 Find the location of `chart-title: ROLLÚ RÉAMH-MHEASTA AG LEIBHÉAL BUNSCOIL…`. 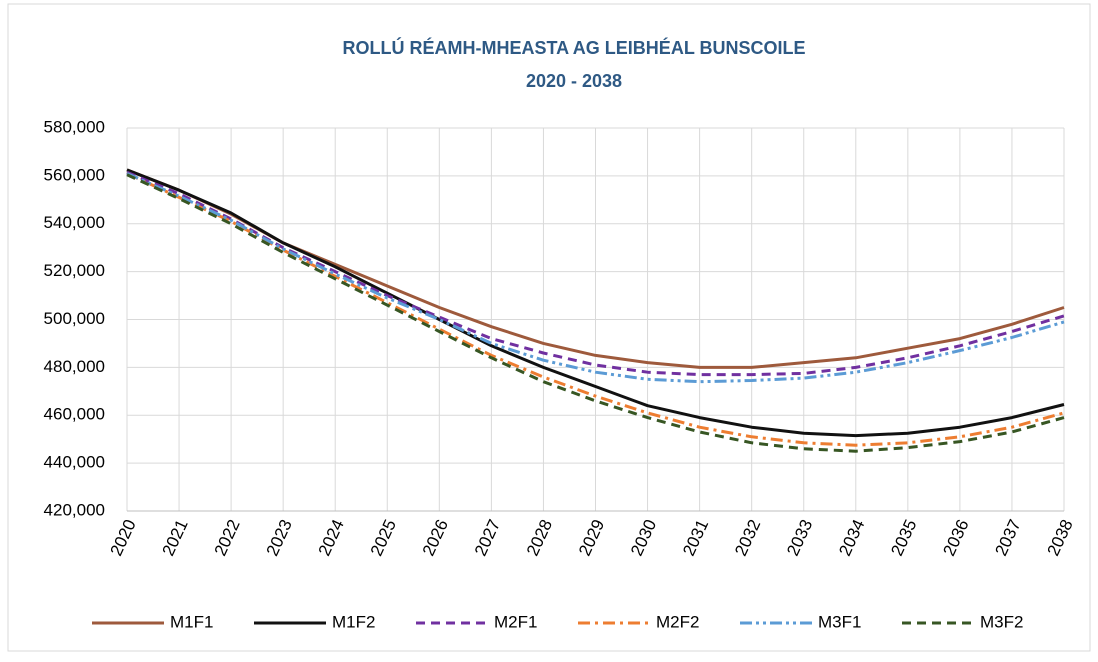

chart-title: ROLLÚ RÉAMH-MHEASTA AG LEIBHÉAL BUNSCOIL… is located at coordinates (574, 47).